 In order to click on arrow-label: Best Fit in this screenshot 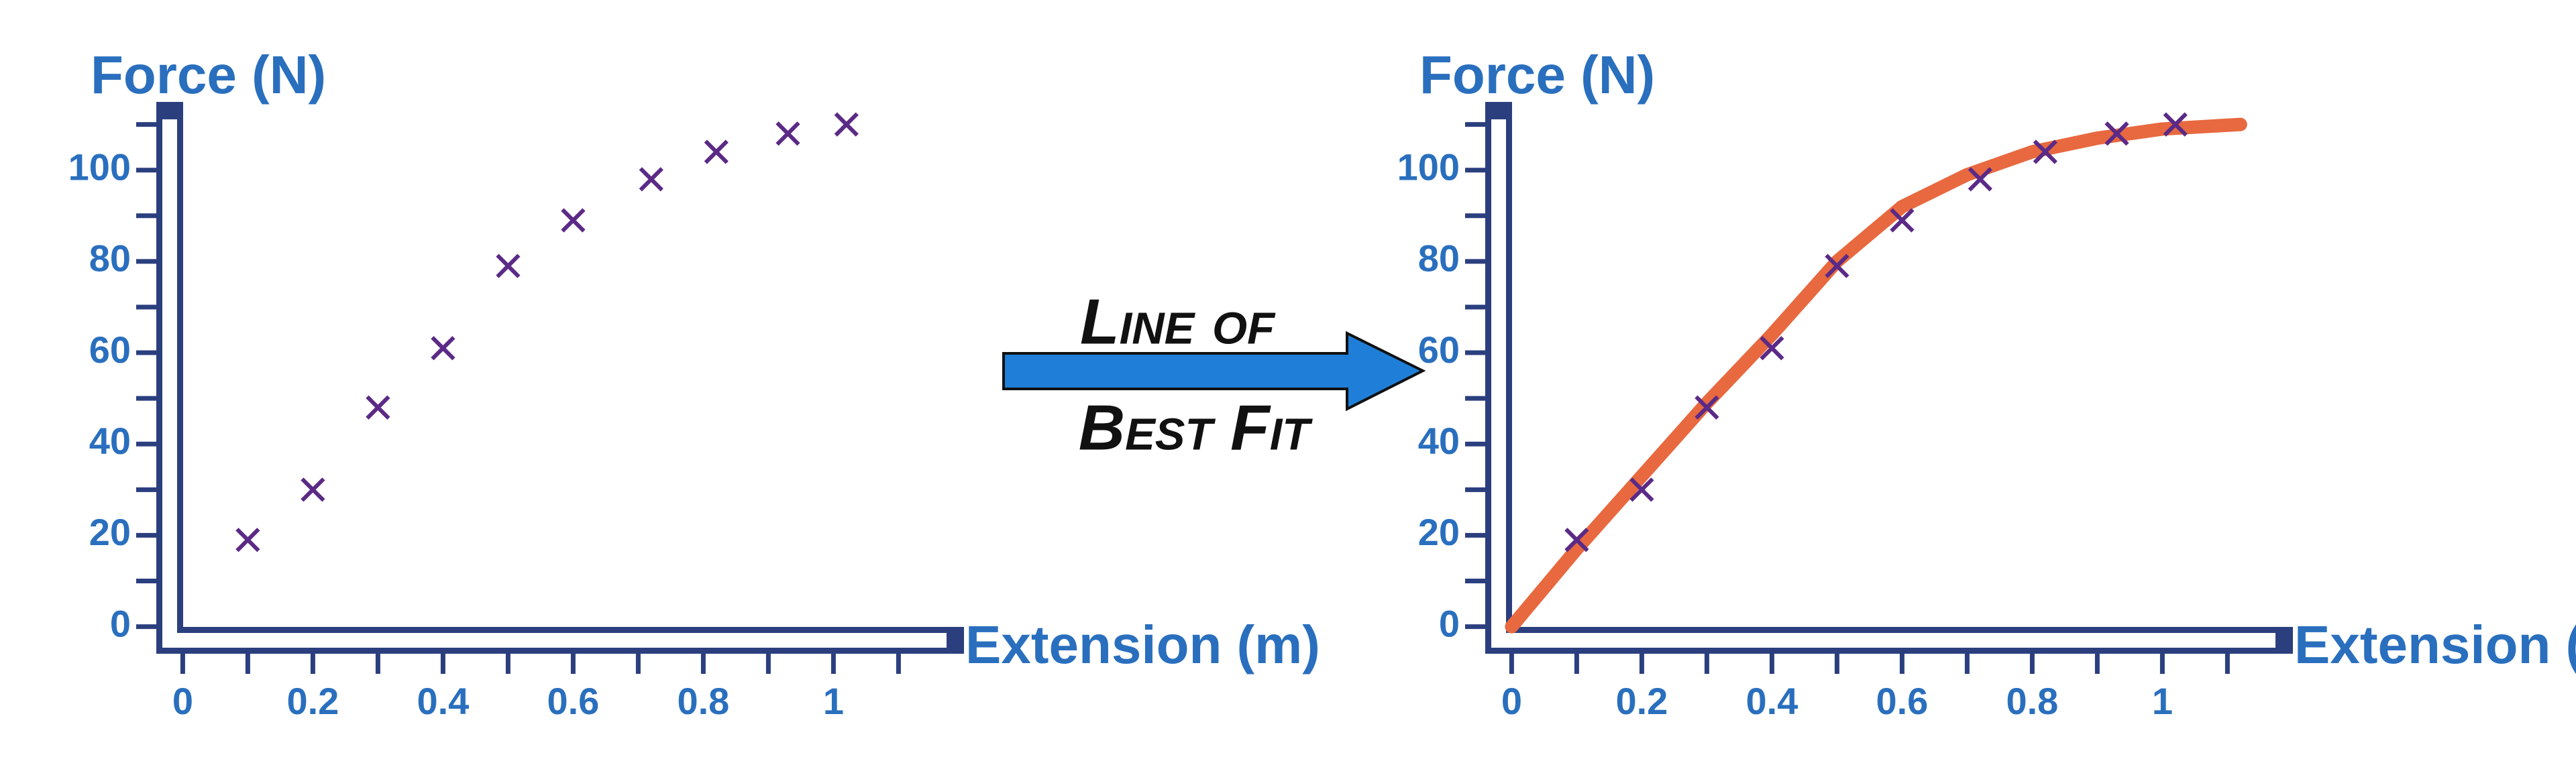, I will do `click(1196, 427)`.